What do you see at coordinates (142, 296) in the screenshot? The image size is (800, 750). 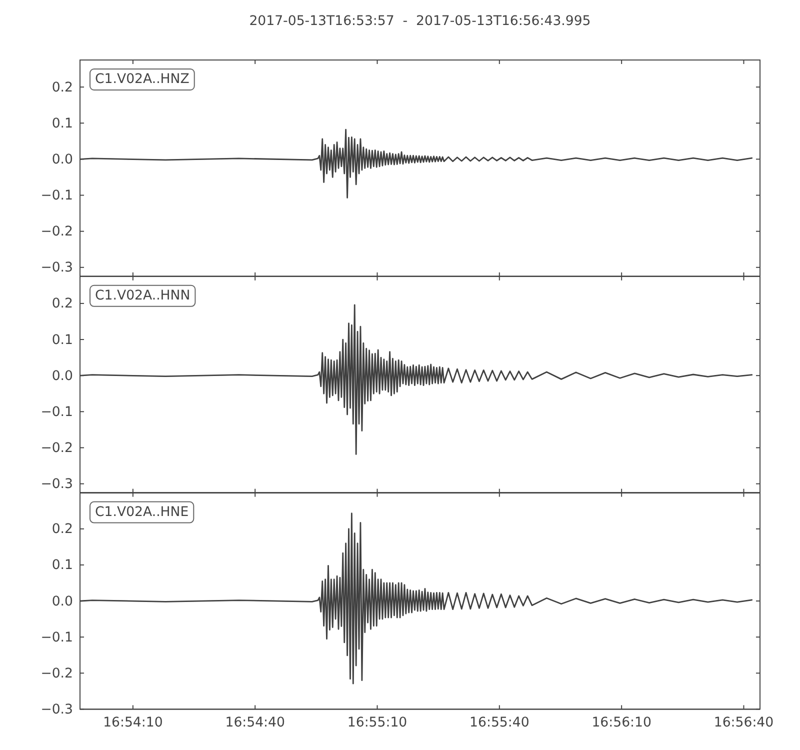 I see `annotation: C1.V02A..HNN` at bounding box center [142, 296].